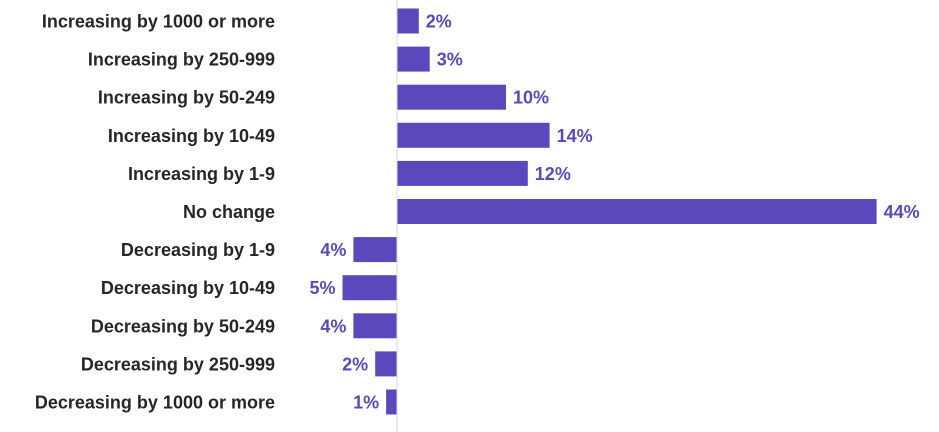  Describe the element at coordinates (553, 174) in the screenshot. I see `data-label-5: 12%` at that location.